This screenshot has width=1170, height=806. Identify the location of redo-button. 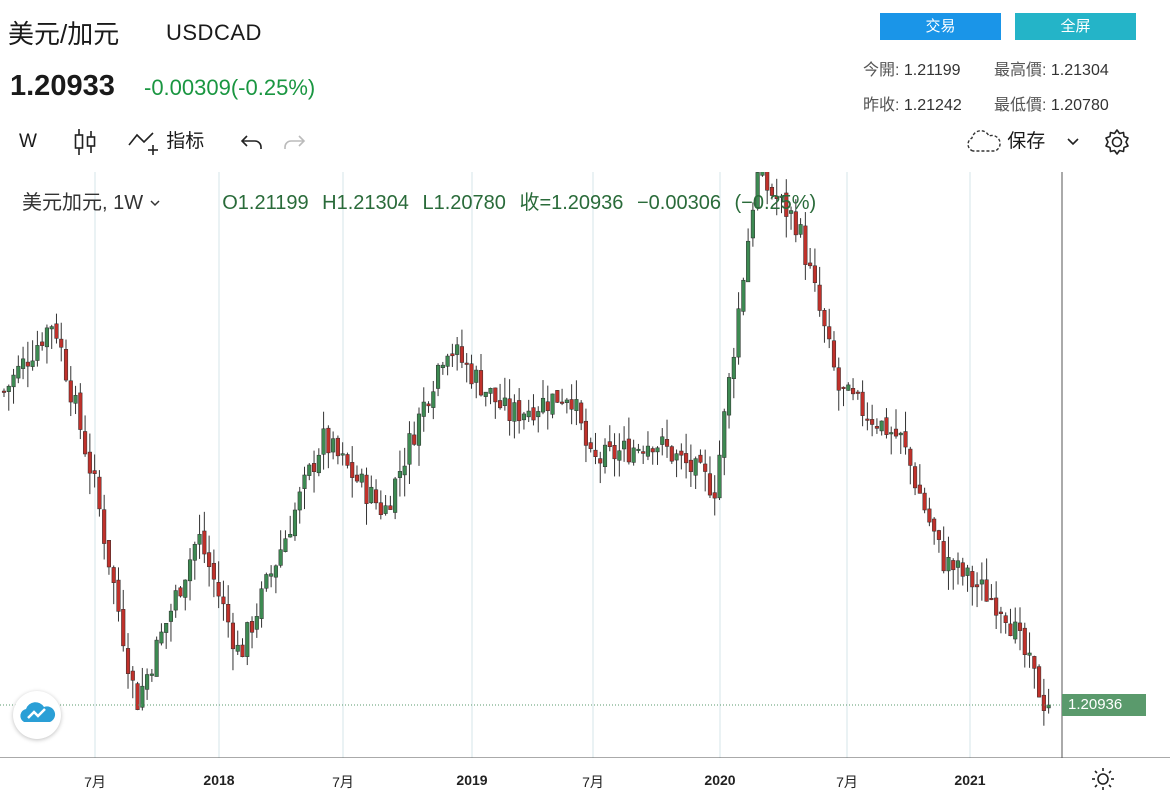
(294, 142).